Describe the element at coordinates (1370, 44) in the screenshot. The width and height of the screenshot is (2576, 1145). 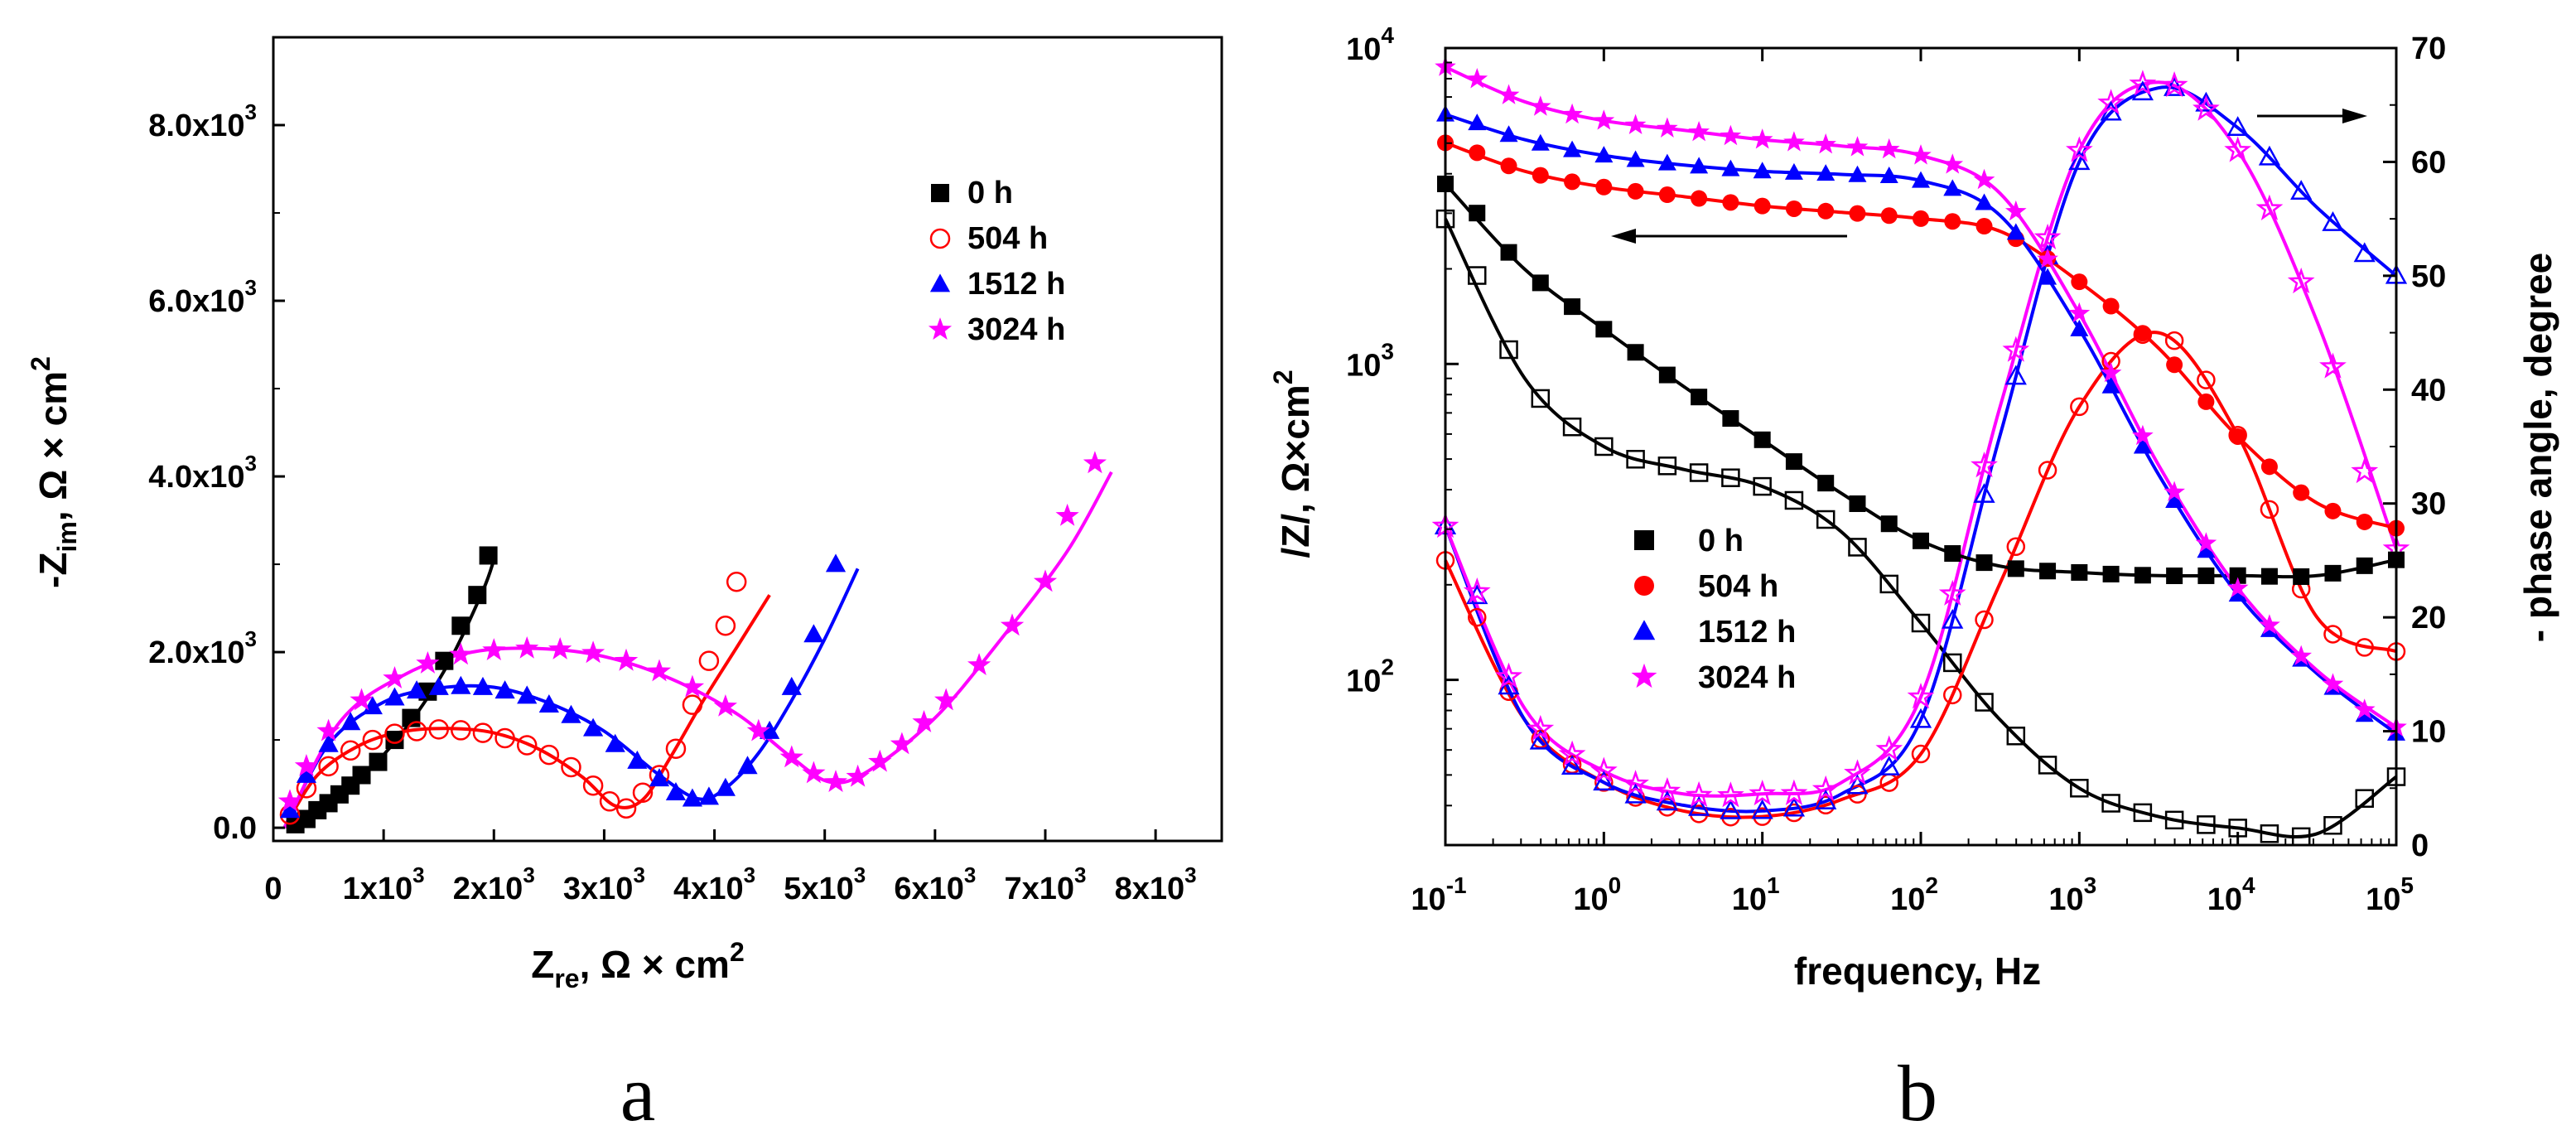
I see `bode-y-tick-label: 10⁴` at that location.